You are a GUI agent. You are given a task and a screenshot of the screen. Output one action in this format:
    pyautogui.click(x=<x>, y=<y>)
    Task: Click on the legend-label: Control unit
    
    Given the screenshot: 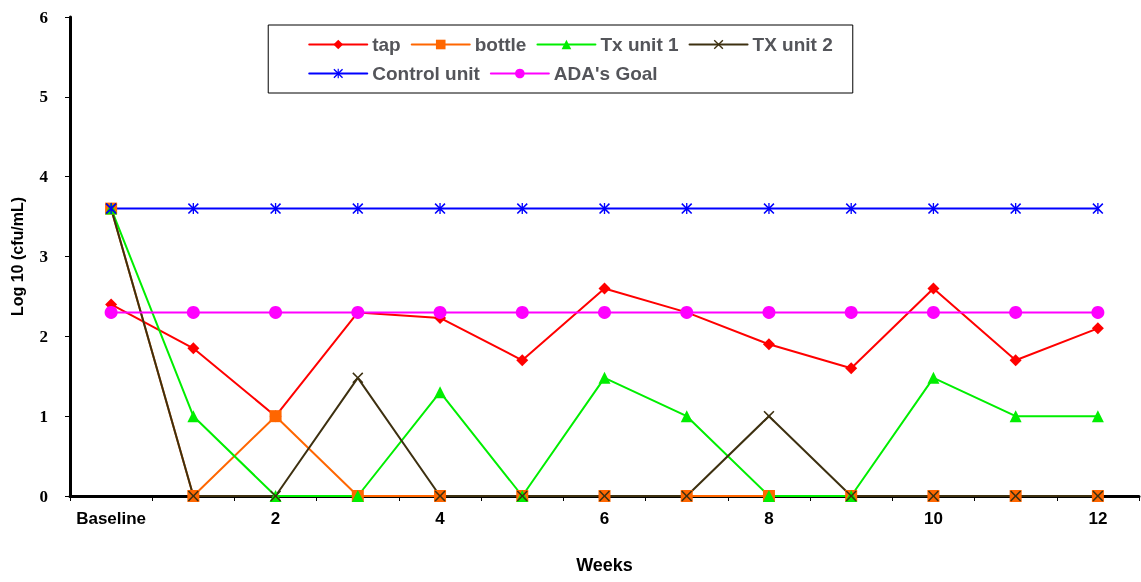 What is the action you would take?
    pyautogui.click(x=426, y=73)
    